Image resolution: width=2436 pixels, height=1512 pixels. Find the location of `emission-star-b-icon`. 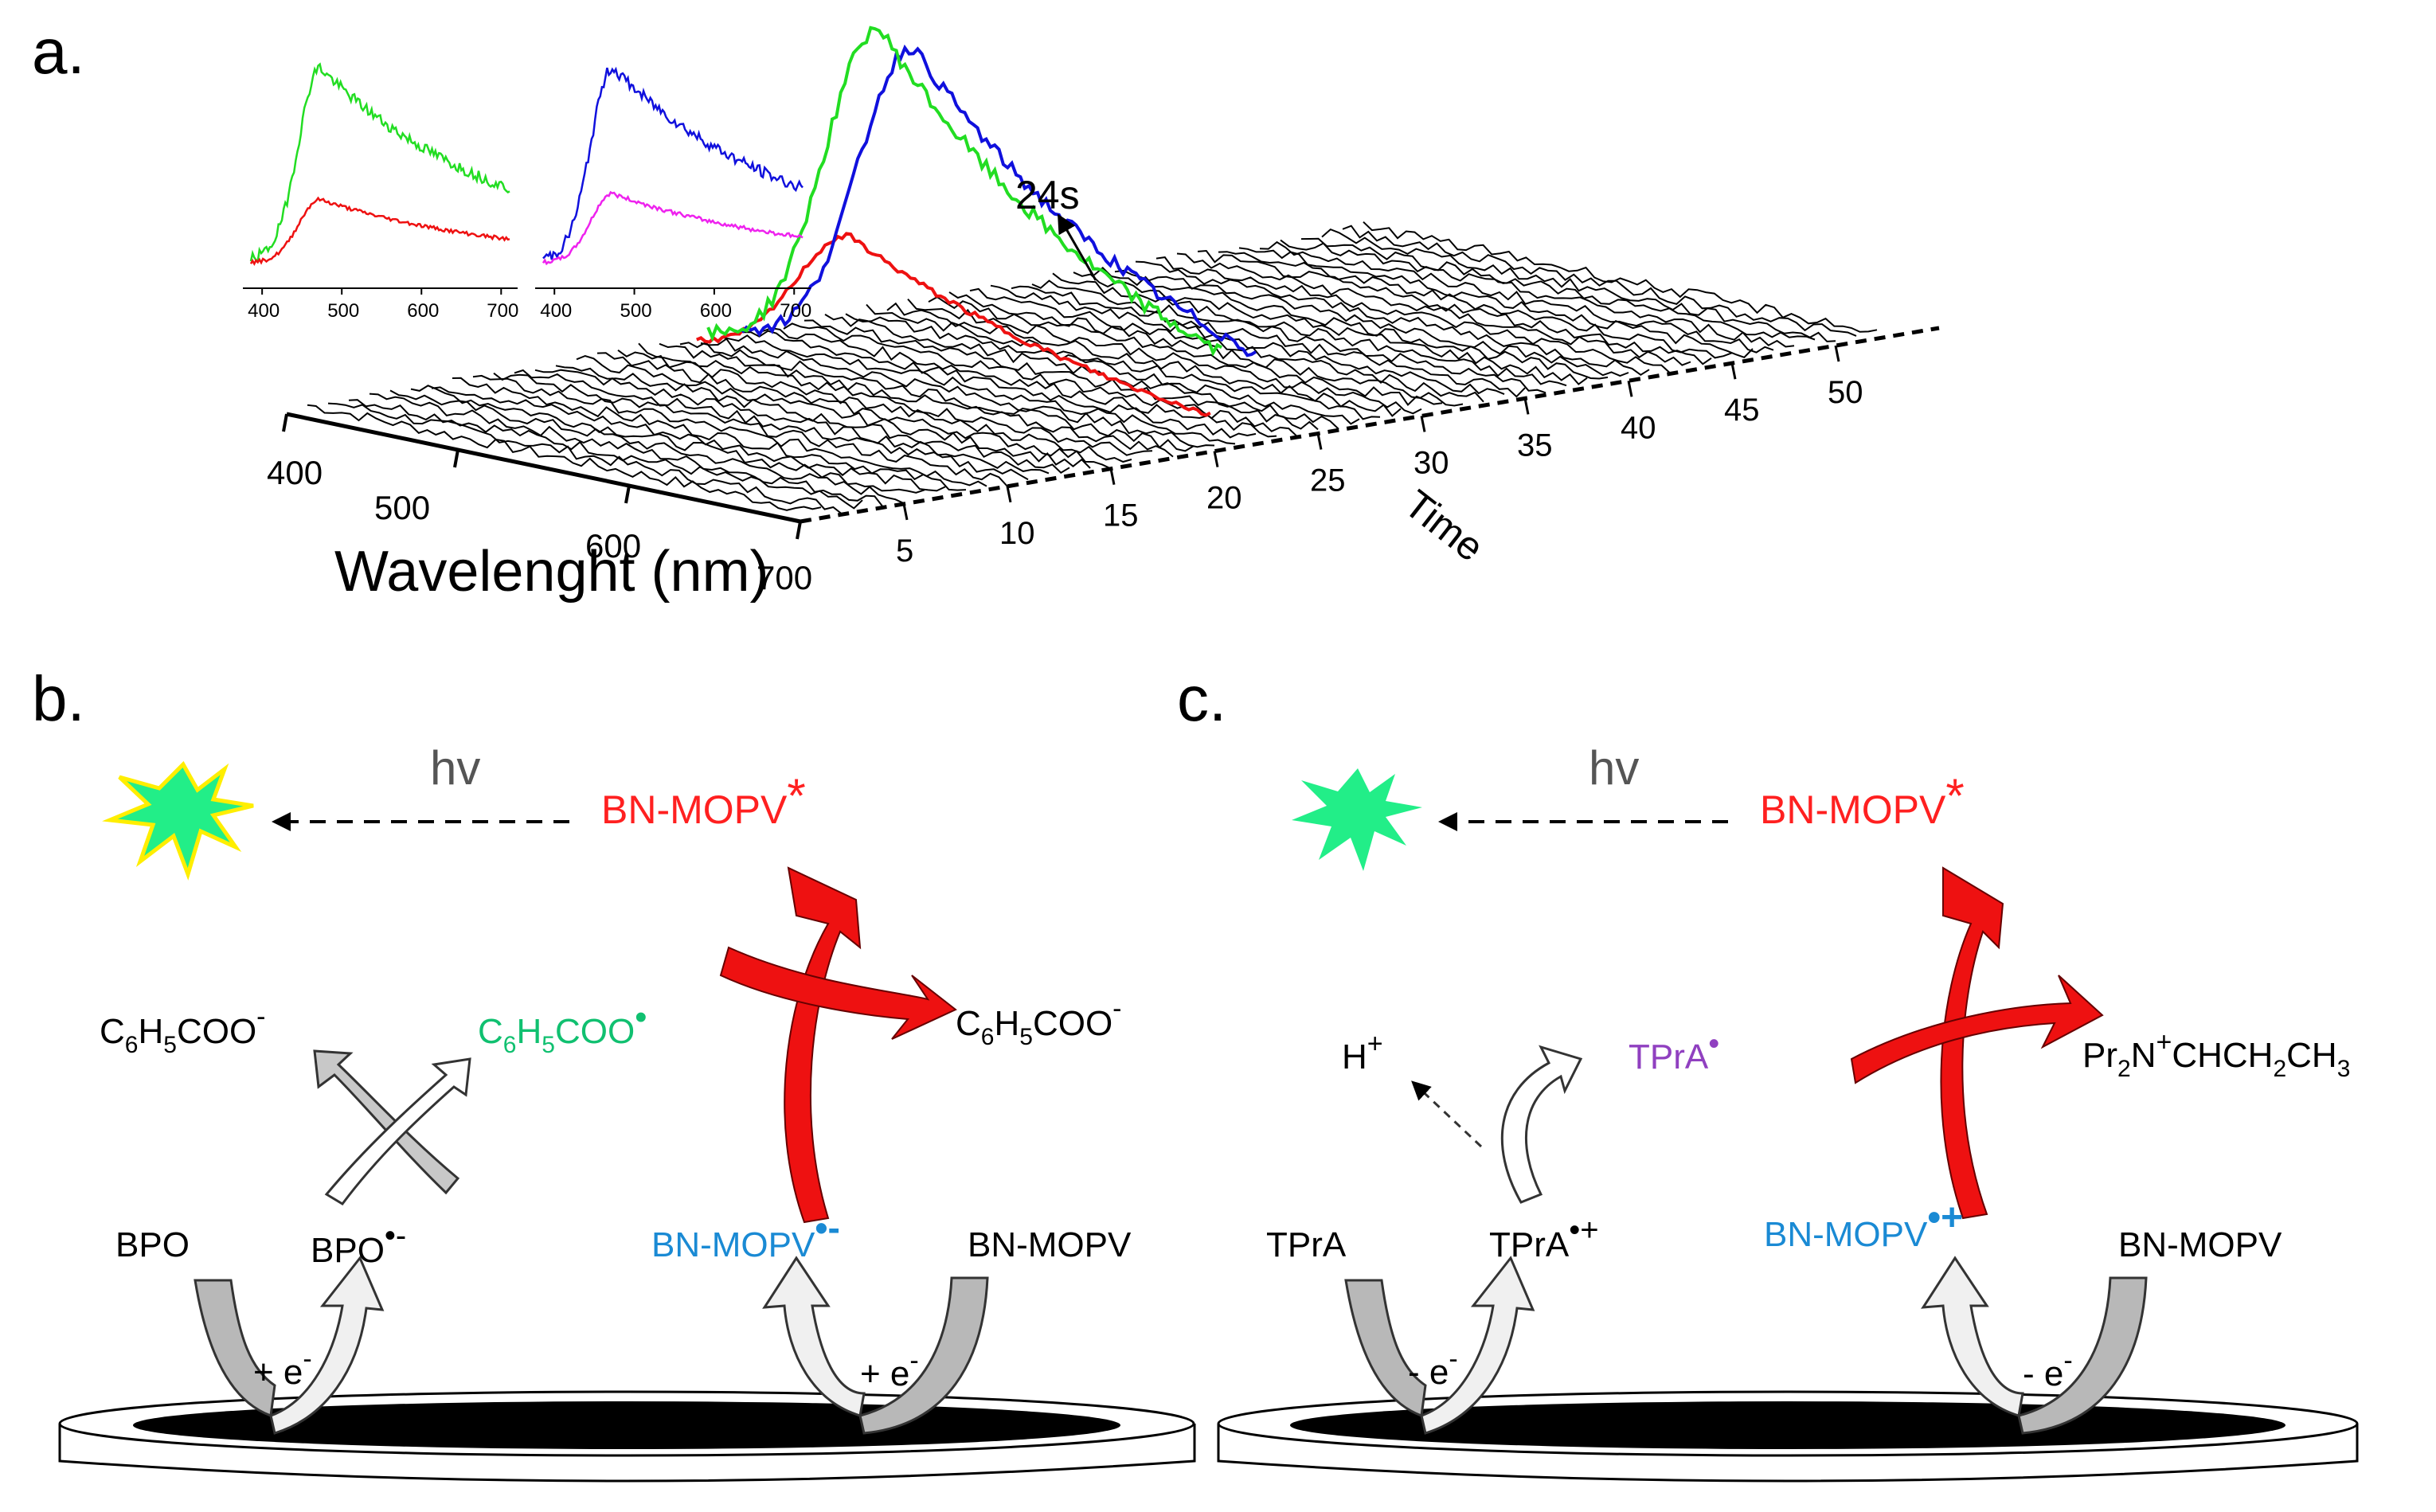

emission-star-b-icon is located at coordinates (178, 820).